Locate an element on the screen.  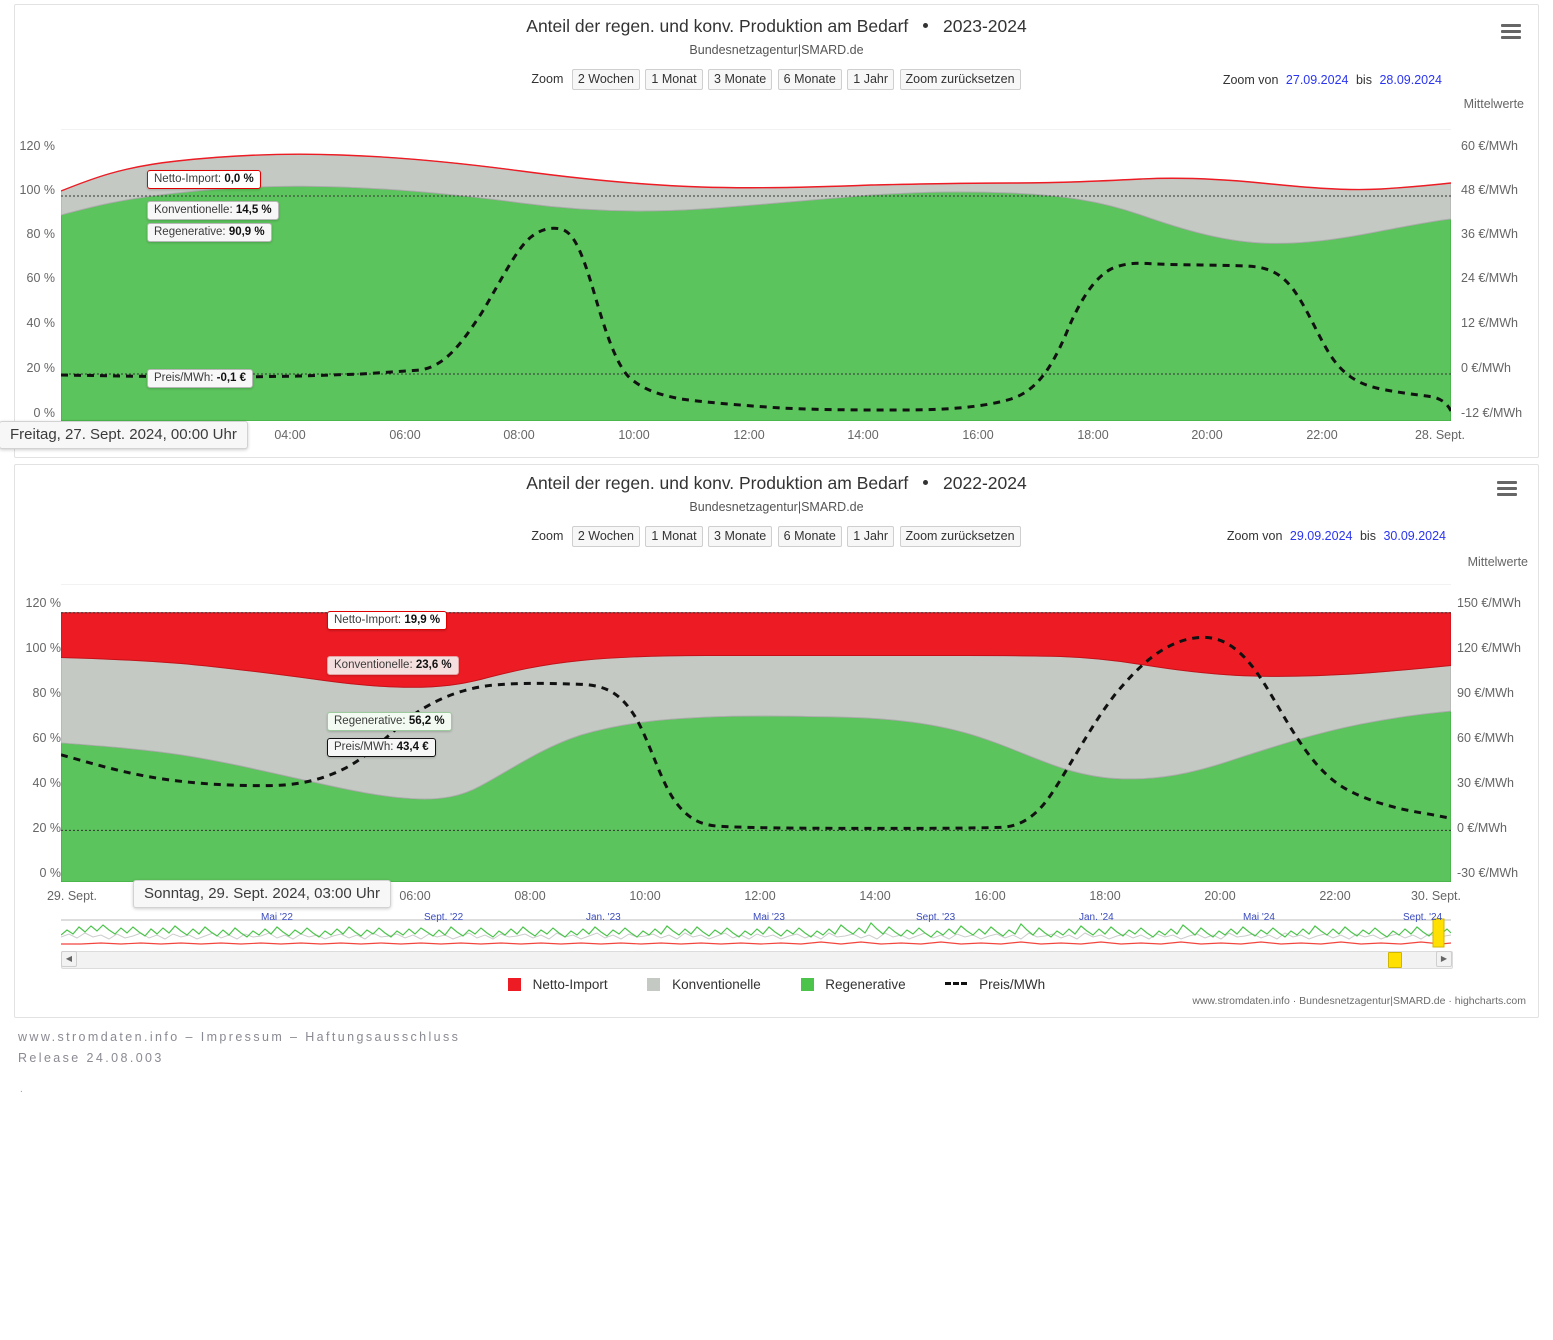
tooltip-preis-2: Preis/MWh: 43,4 € is located at coordinates (381, 747).